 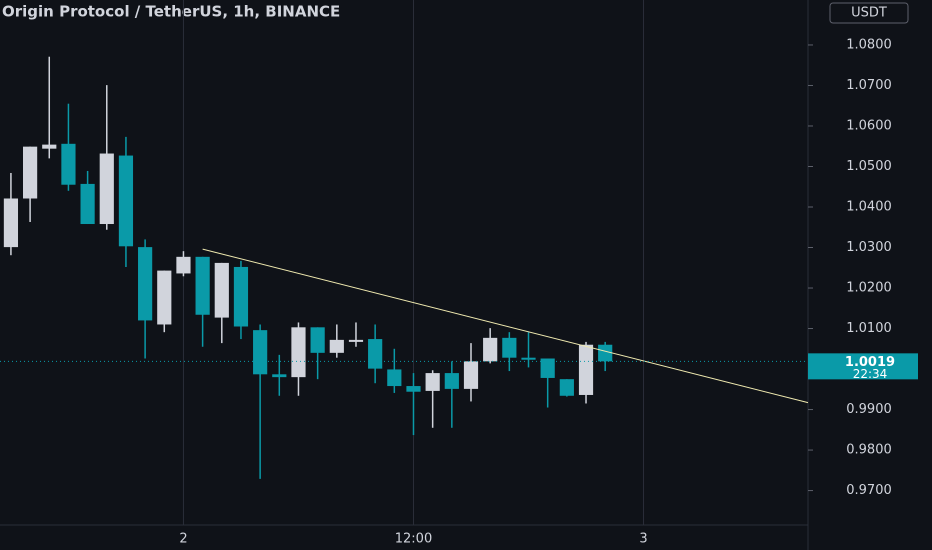 I want to click on y-tick-label: 1.0800, so click(x=869, y=44).